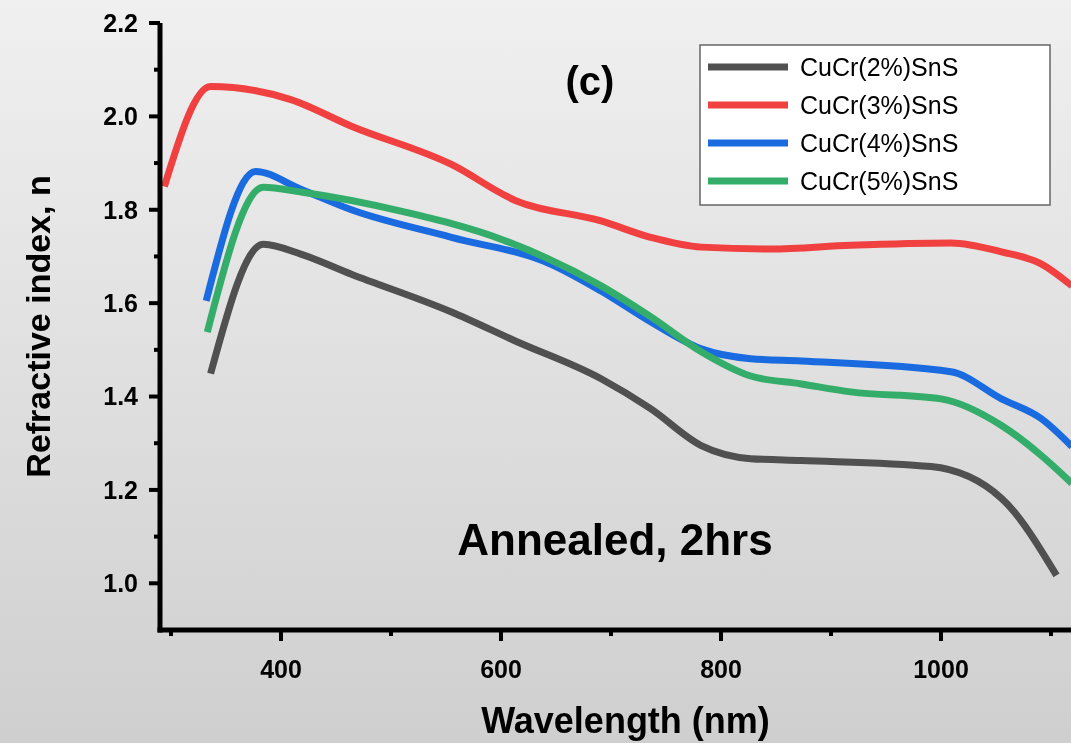  What do you see at coordinates (38, 326) in the screenshot?
I see `y-axis-title: Refractive index, n` at bounding box center [38, 326].